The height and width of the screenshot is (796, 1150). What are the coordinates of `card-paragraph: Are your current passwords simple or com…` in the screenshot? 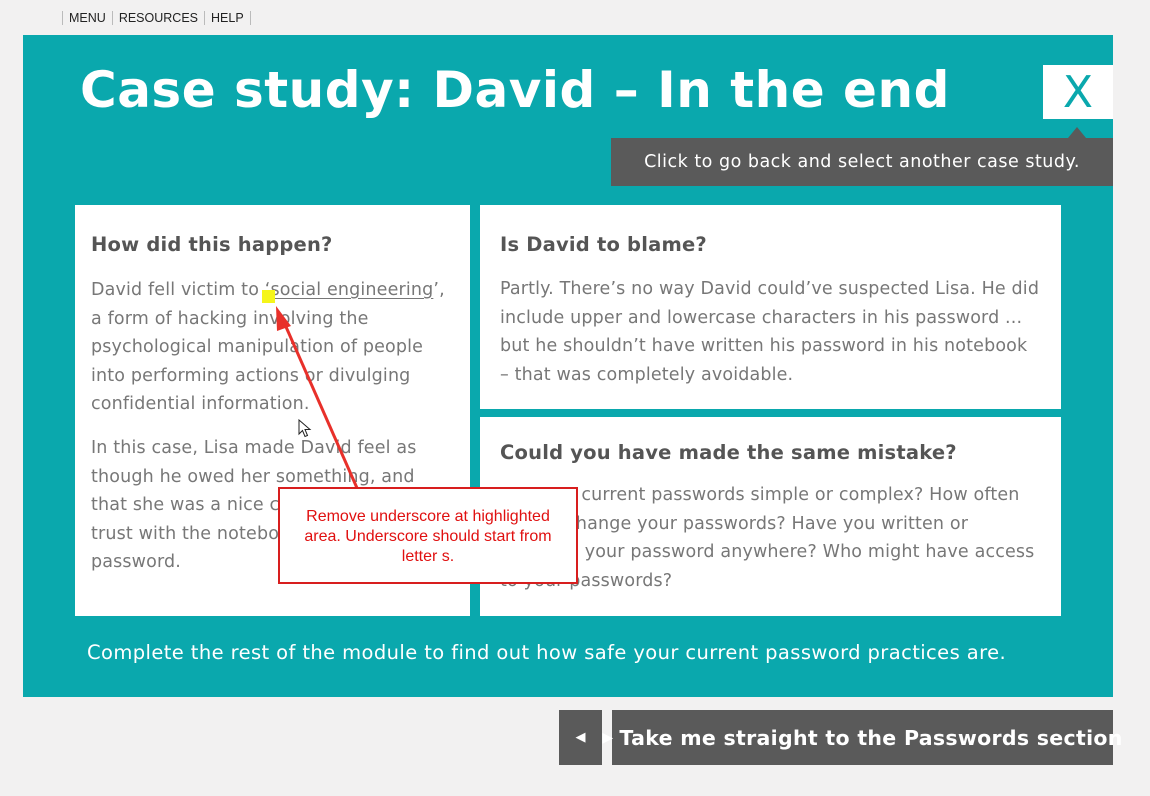 It's located at (767, 538).